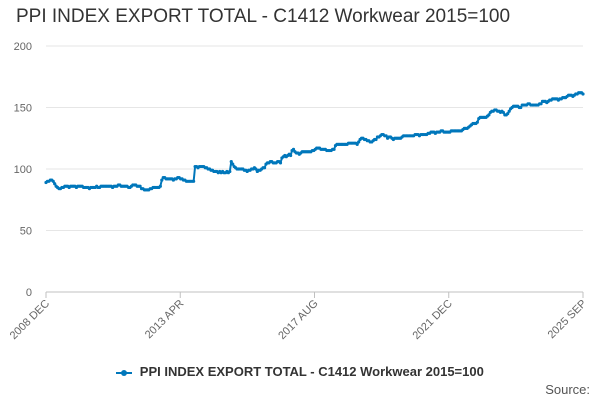 This screenshot has height=400, width=600. What do you see at coordinates (23, 109) in the screenshot?
I see `y-tick-label: 150` at bounding box center [23, 109].